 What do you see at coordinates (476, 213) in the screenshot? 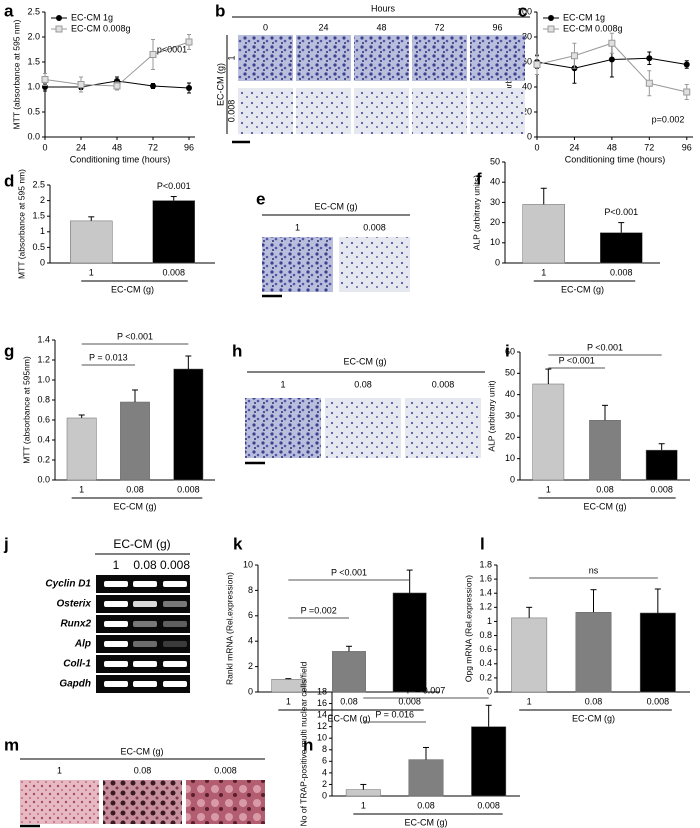
I see `y-axis-label: ALP (arbitrary units)` at bounding box center [476, 213].